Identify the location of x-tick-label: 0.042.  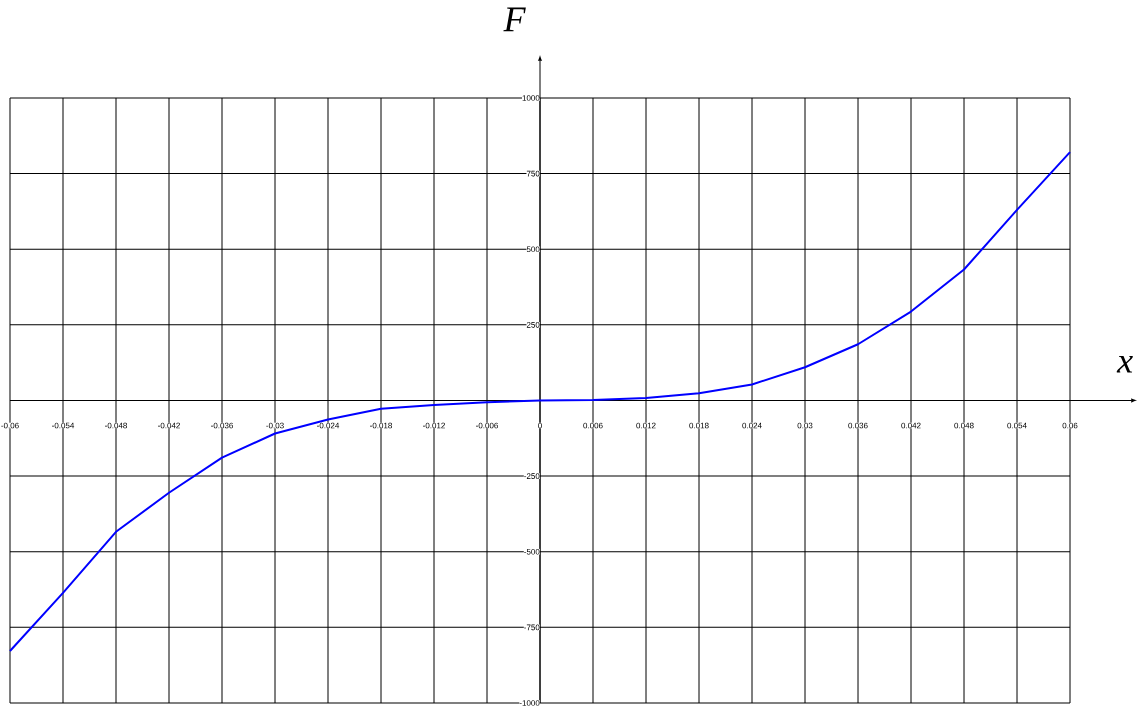
(911, 425).